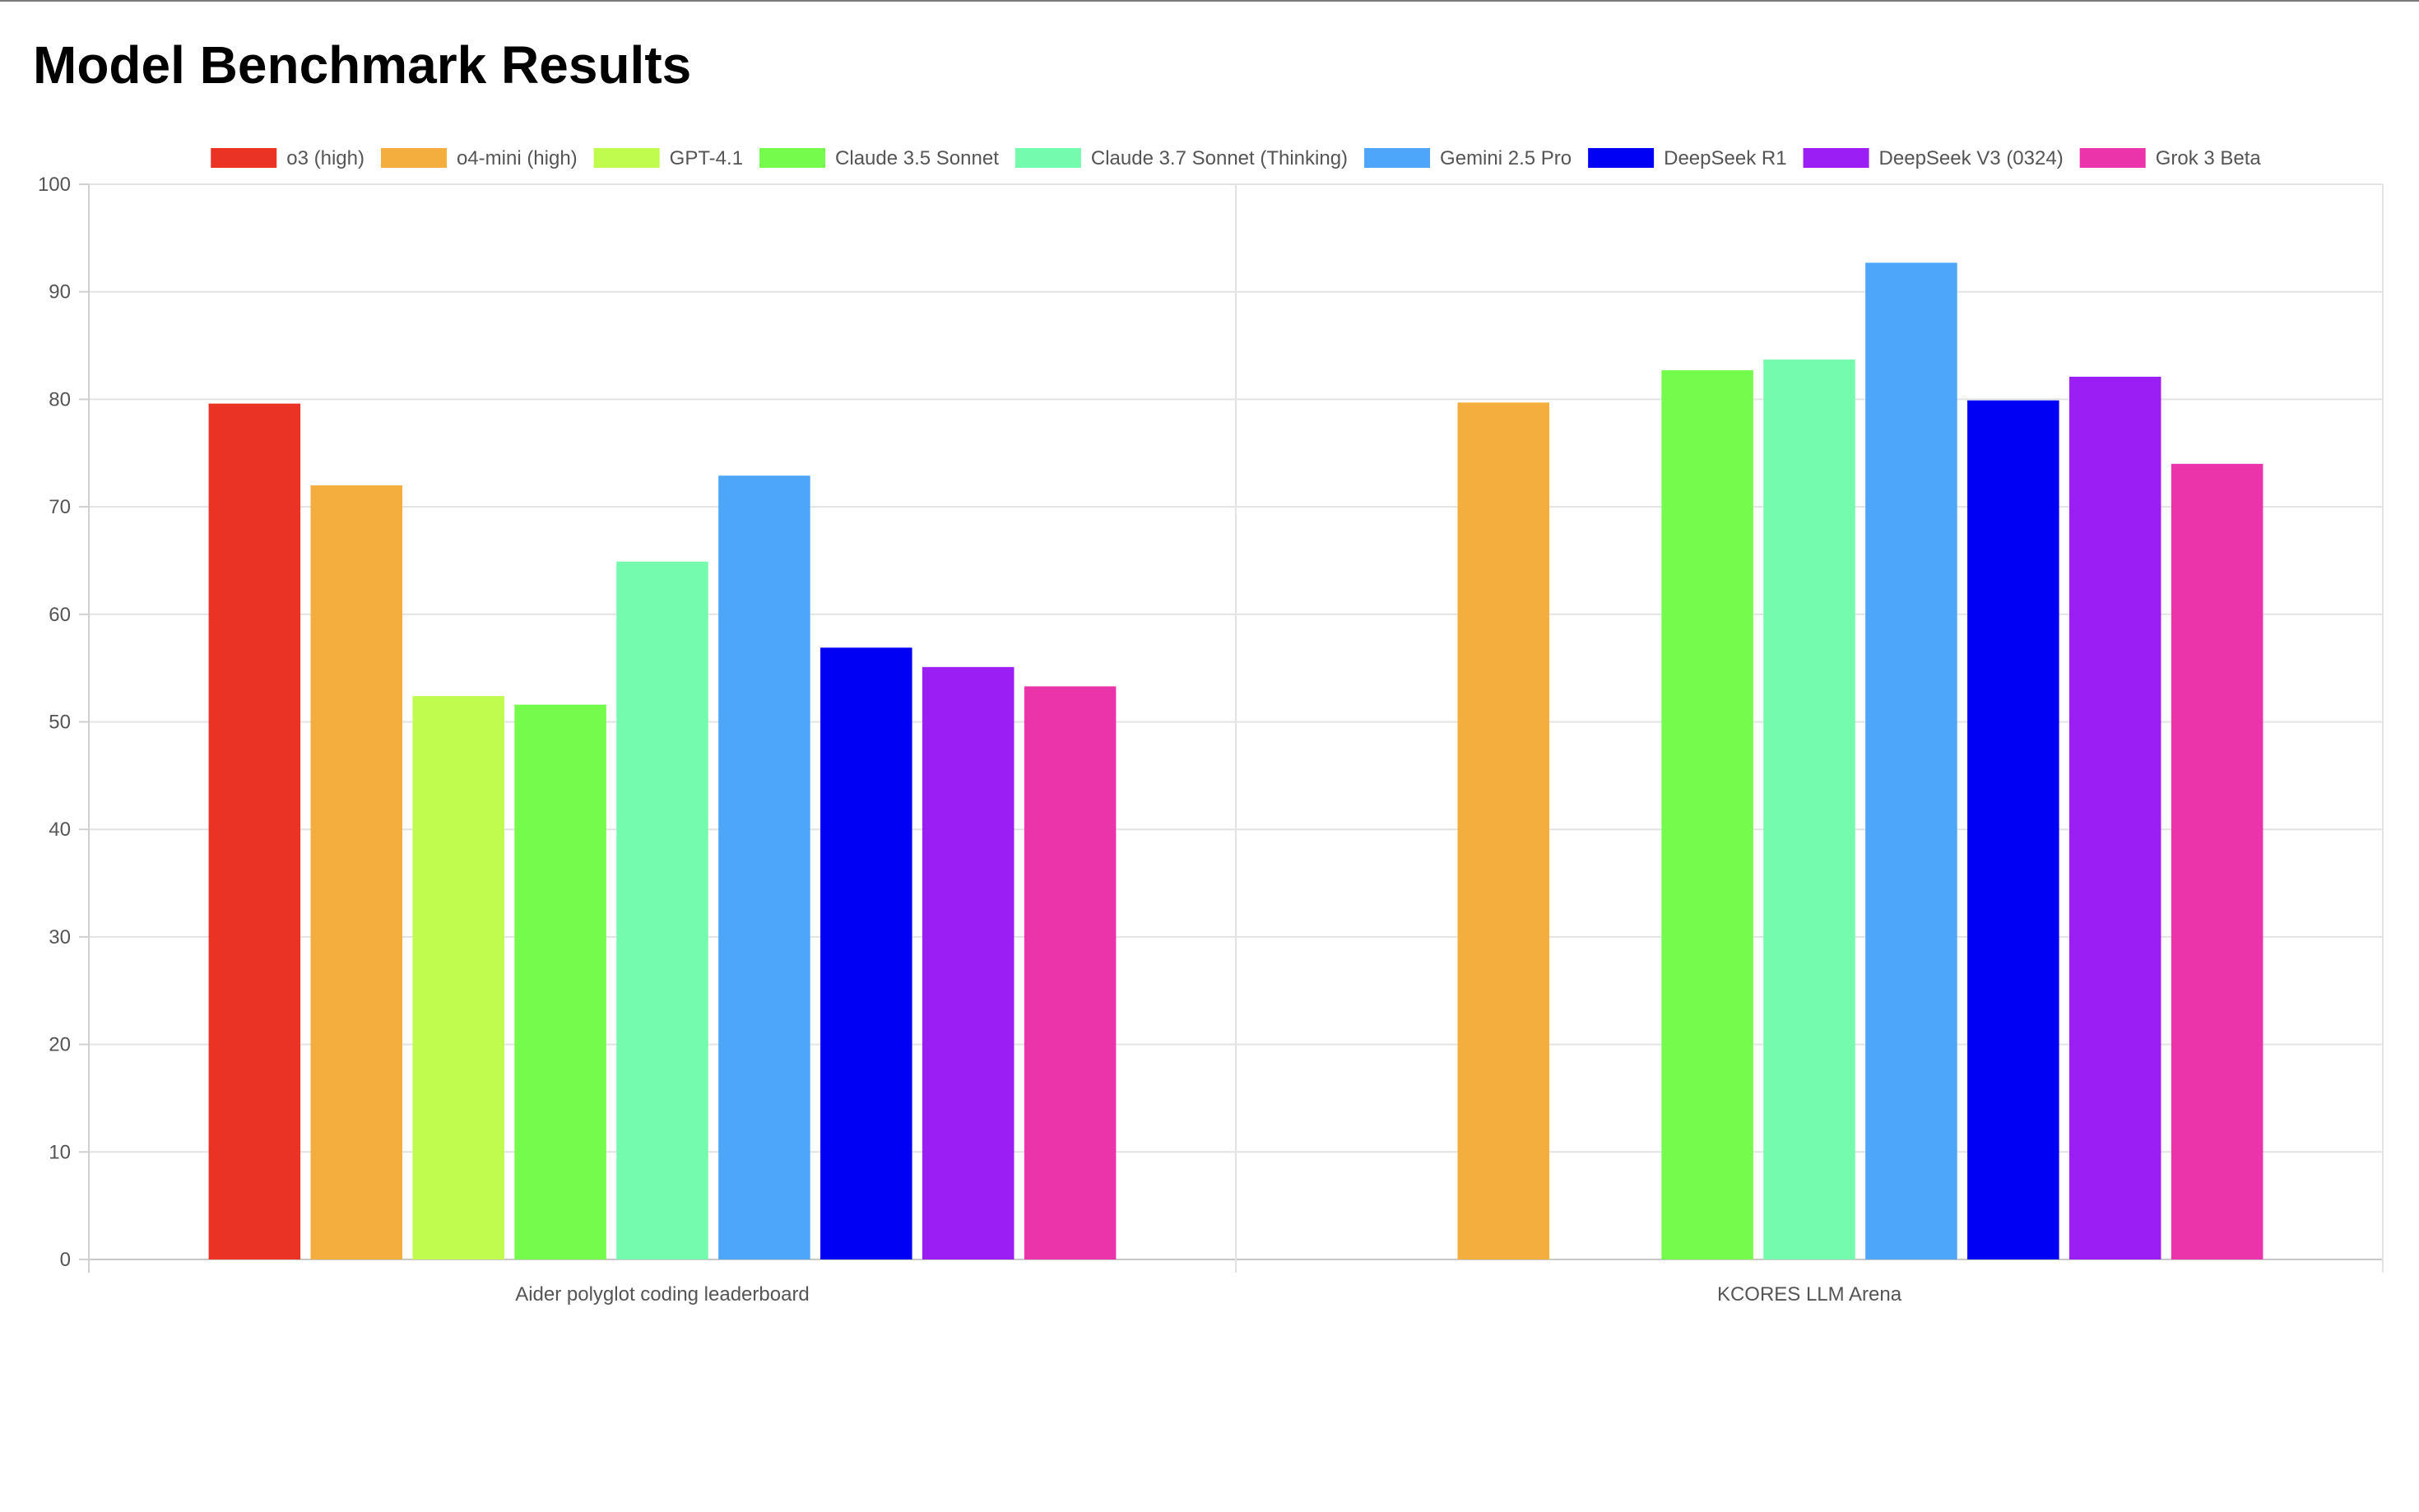 Image resolution: width=2419 pixels, height=1512 pixels. What do you see at coordinates (60, 937) in the screenshot?
I see `y-tick-label: 30` at bounding box center [60, 937].